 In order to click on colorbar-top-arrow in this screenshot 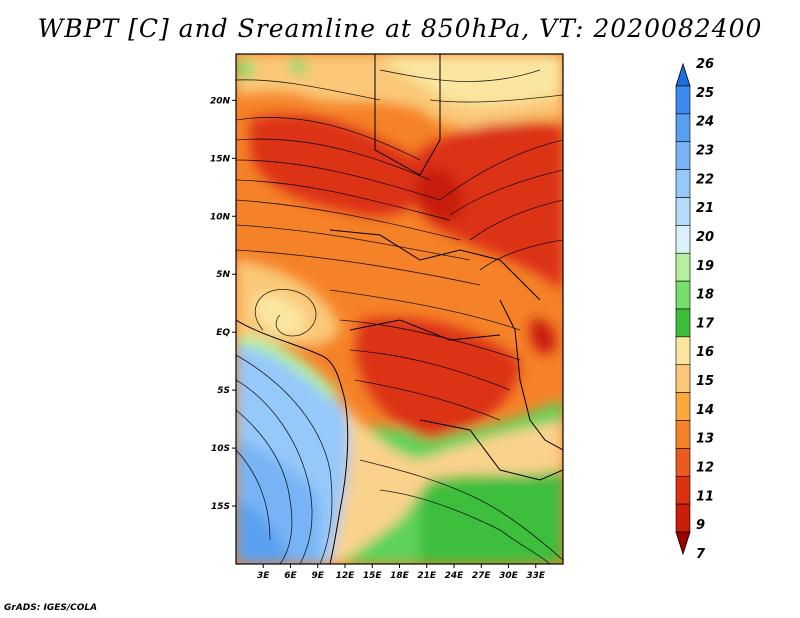, I will do `click(683, 74)`.